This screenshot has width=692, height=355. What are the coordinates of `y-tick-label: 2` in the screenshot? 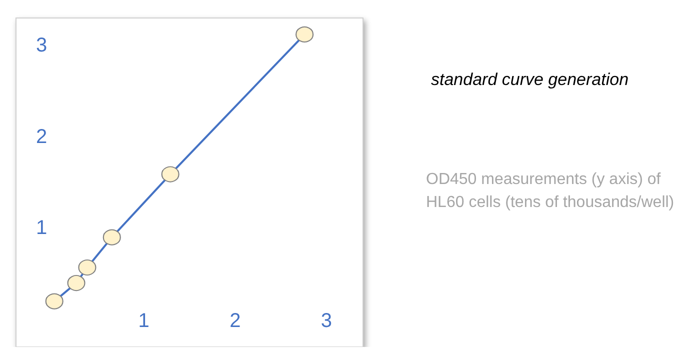 It's located at (42, 137).